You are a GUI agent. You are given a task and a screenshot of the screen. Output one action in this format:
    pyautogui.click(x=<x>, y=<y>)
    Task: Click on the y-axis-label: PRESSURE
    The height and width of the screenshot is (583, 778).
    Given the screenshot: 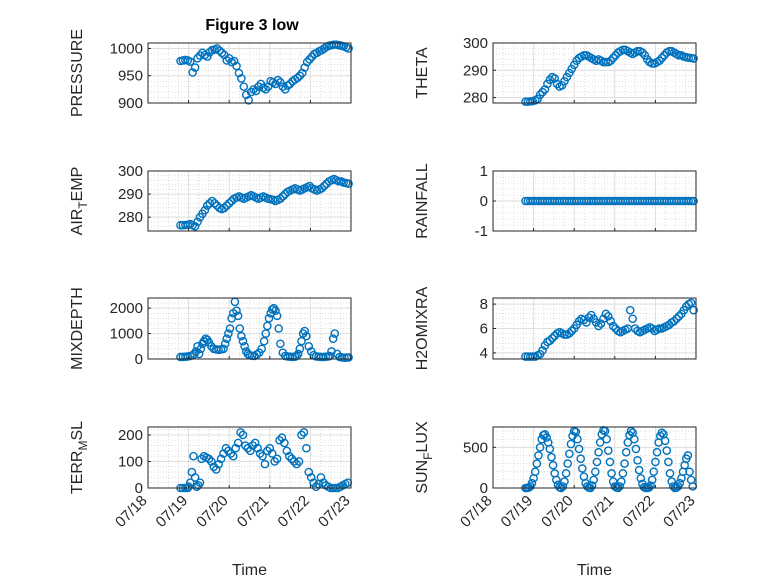 What is the action you would take?
    pyautogui.click(x=77, y=73)
    